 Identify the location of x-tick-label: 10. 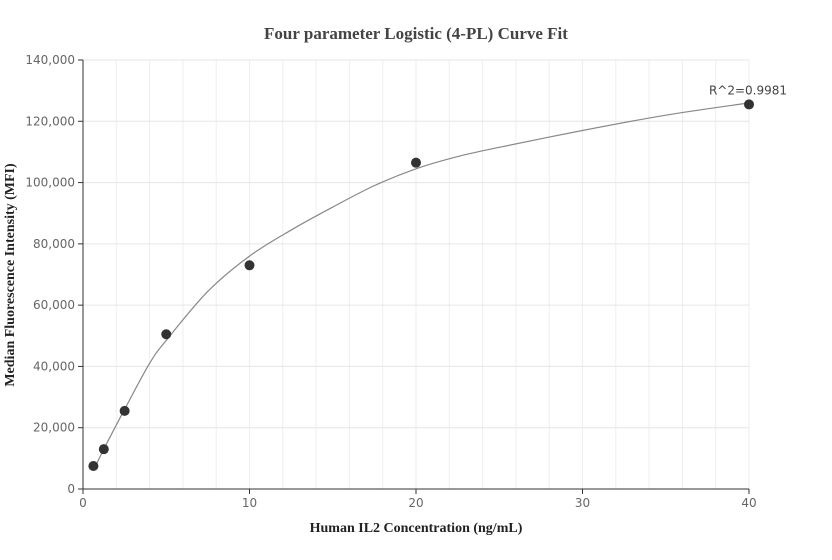
(249, 503).